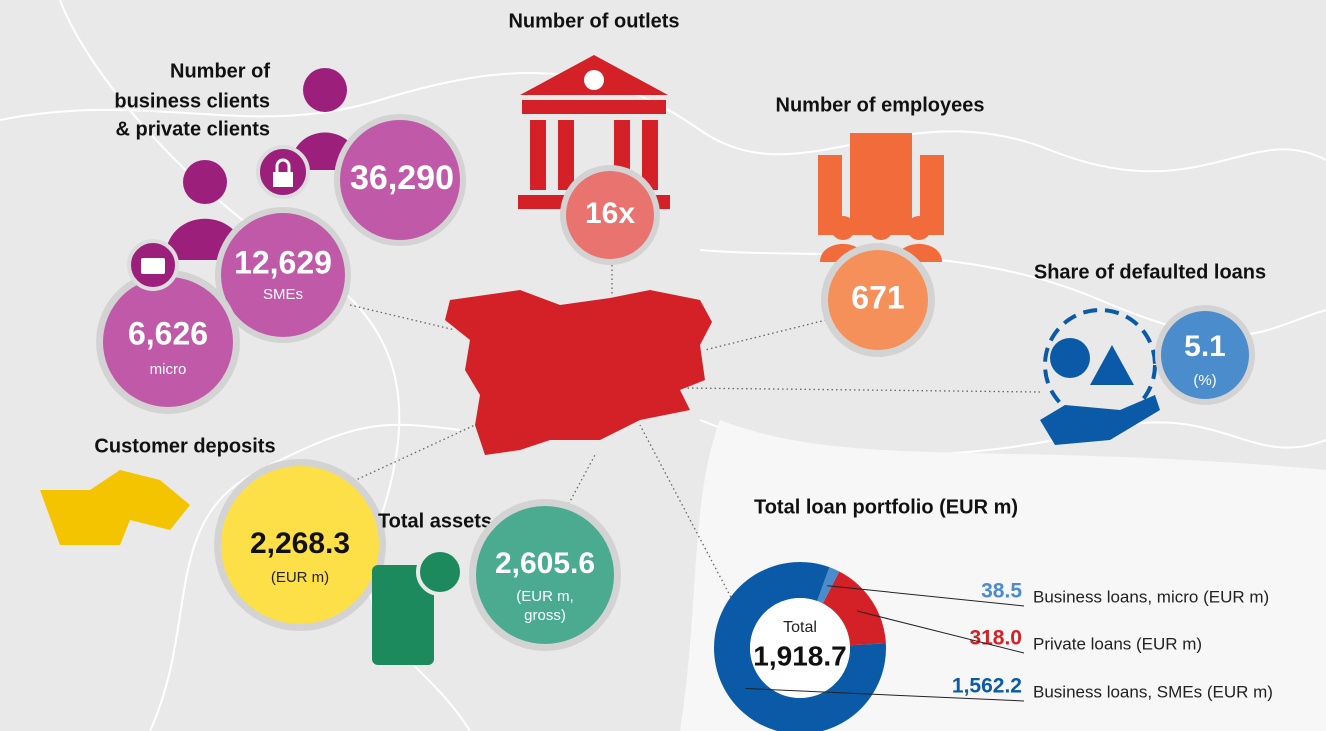 The height and width of the screenshot is (731, 1326). I want to click on outlets-title: Number of outlets, so click(593, 21).